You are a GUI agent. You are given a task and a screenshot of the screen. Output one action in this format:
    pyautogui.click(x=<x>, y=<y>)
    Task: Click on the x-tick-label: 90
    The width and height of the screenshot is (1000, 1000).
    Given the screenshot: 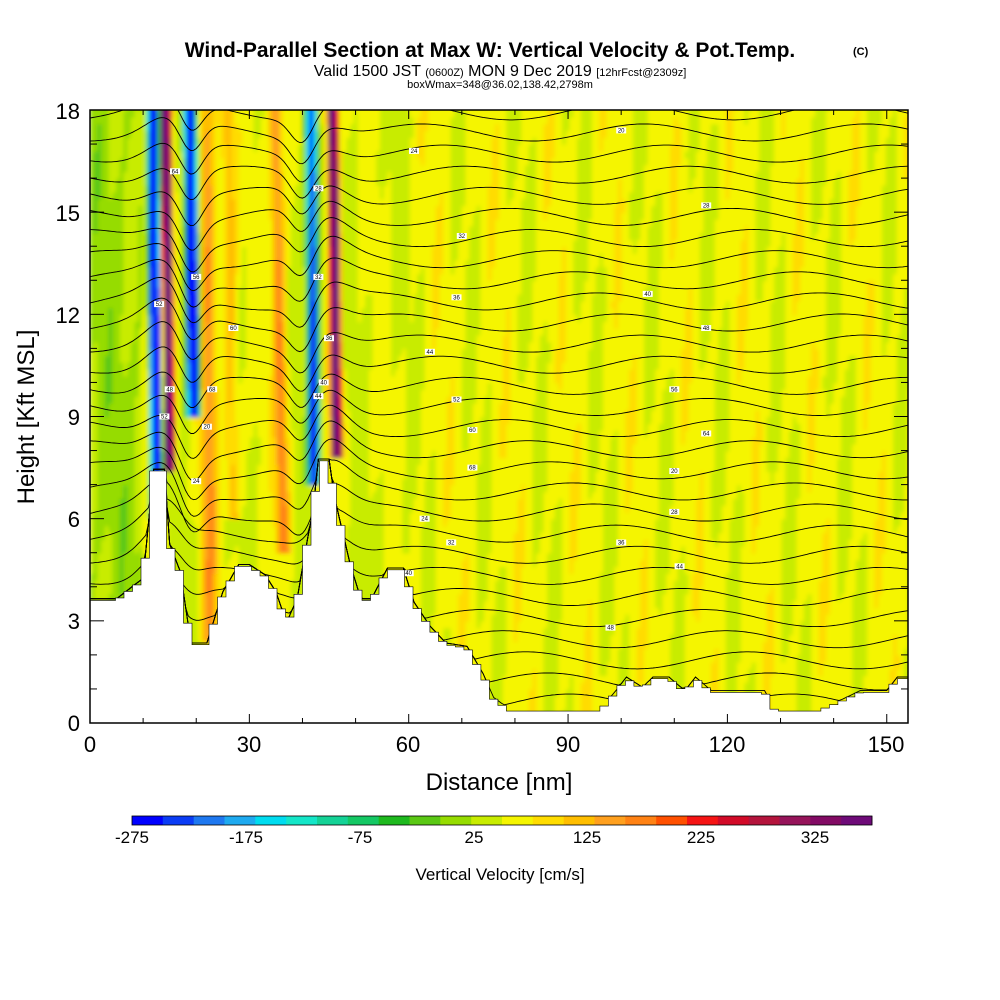 What is the action you would take?
    pyautogui.click(x=568, y=744)
    